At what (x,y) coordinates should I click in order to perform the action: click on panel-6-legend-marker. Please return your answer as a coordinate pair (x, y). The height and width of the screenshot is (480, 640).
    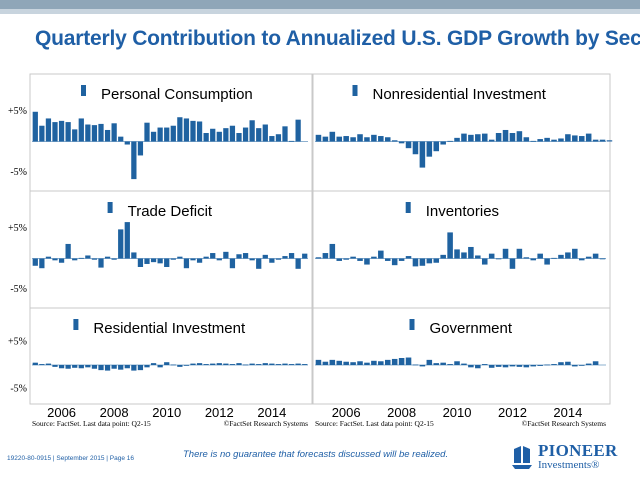
    Looking at the image, I should click on (412, 324).